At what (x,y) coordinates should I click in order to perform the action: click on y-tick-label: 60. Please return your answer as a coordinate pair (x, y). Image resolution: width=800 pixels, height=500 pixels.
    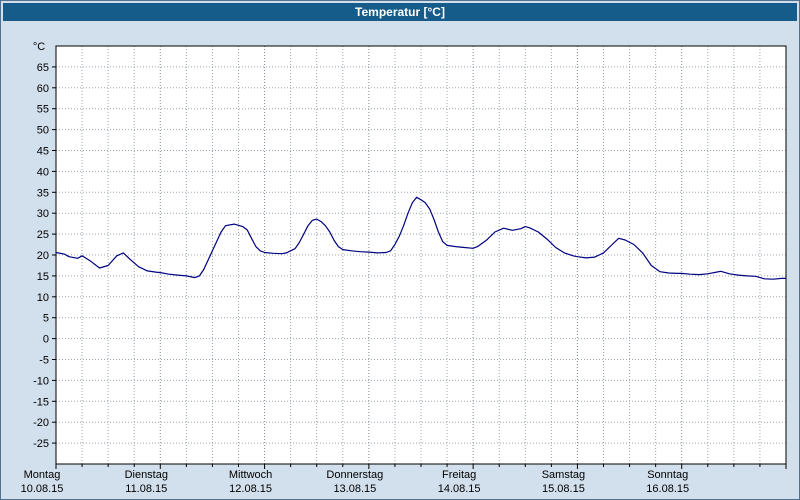
    Looking at the image, I should click on (43, 89).